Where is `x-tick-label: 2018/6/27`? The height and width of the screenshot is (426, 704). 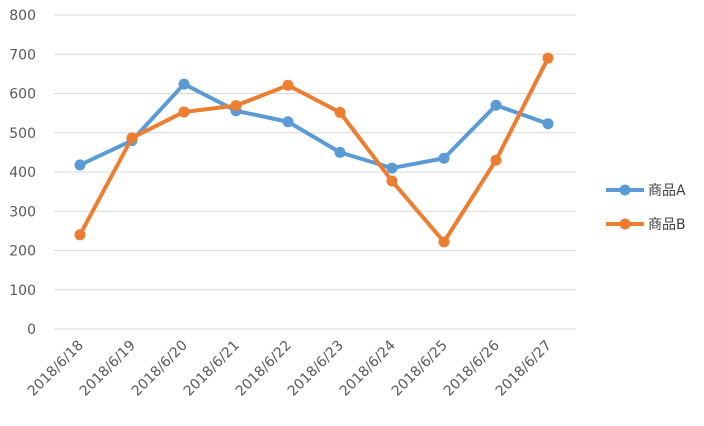 x-tick-label: 2018/6/27 is located at coordinates (524, 369).